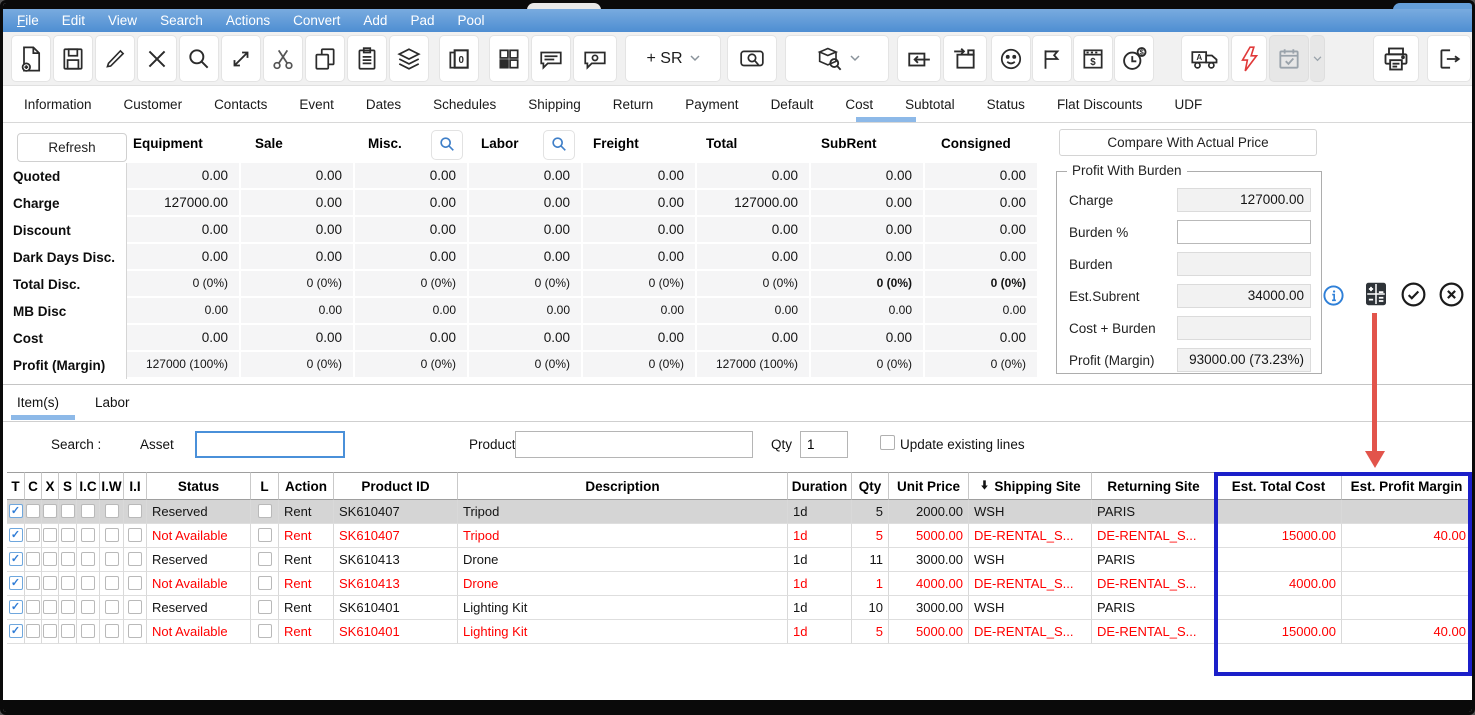 Image resolution: width=1475 pixels, height=715 pixels. Describe the element at coordinates (1451, 297) in the screenshot. I see `cancel-icon` at that location.